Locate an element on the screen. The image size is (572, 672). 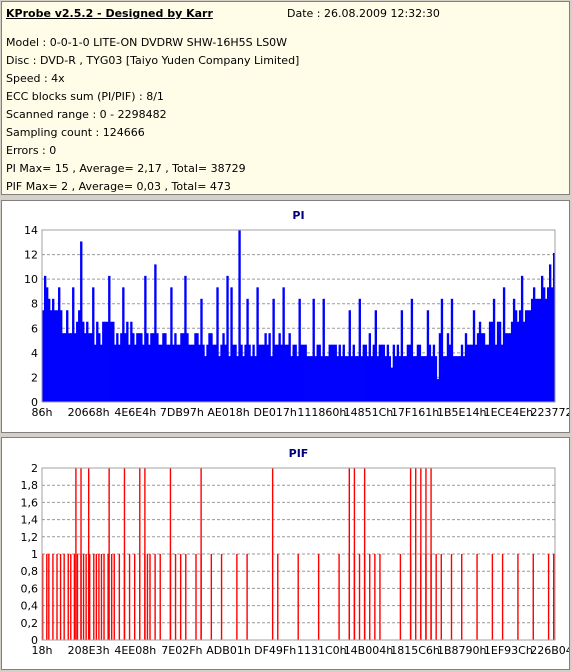
pi-x-tick-label: 1ECE4Eh is located at coordinates (509, 412).